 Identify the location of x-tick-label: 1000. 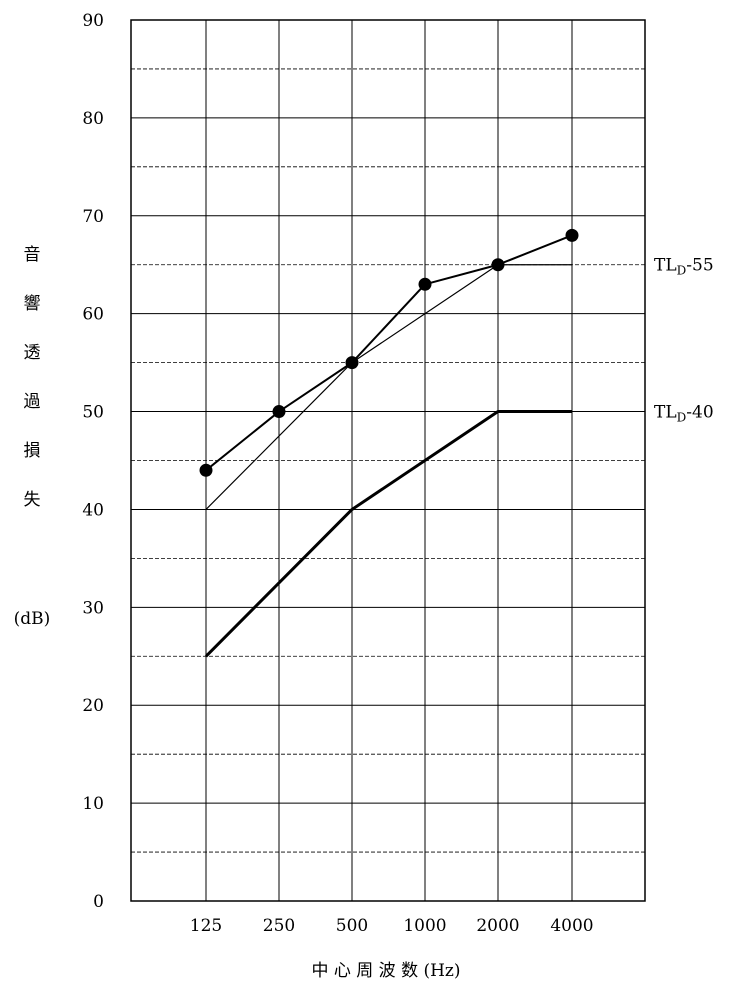
(424, 926).